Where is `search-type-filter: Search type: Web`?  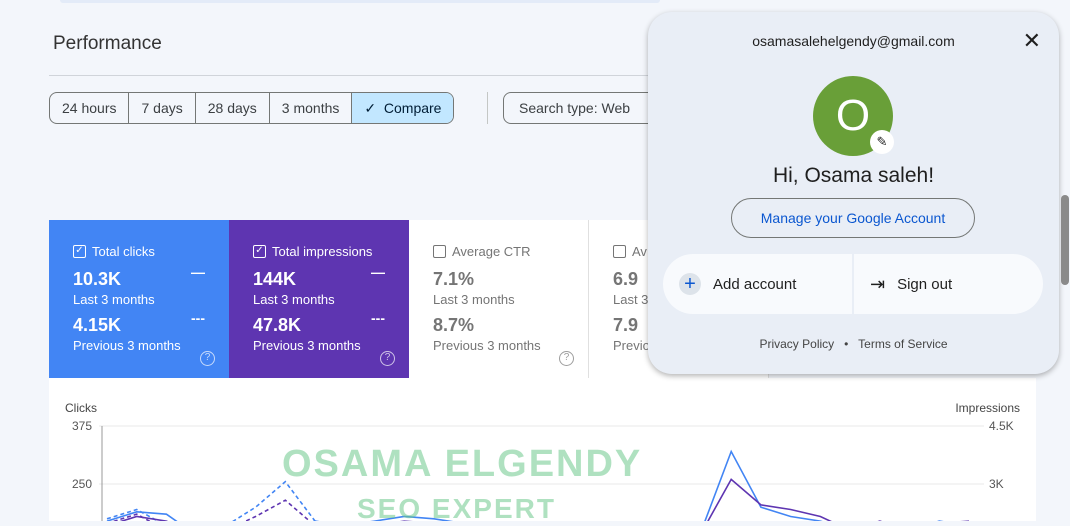 search-type-filter: Search type: Web is located at coordinates (583, 108).